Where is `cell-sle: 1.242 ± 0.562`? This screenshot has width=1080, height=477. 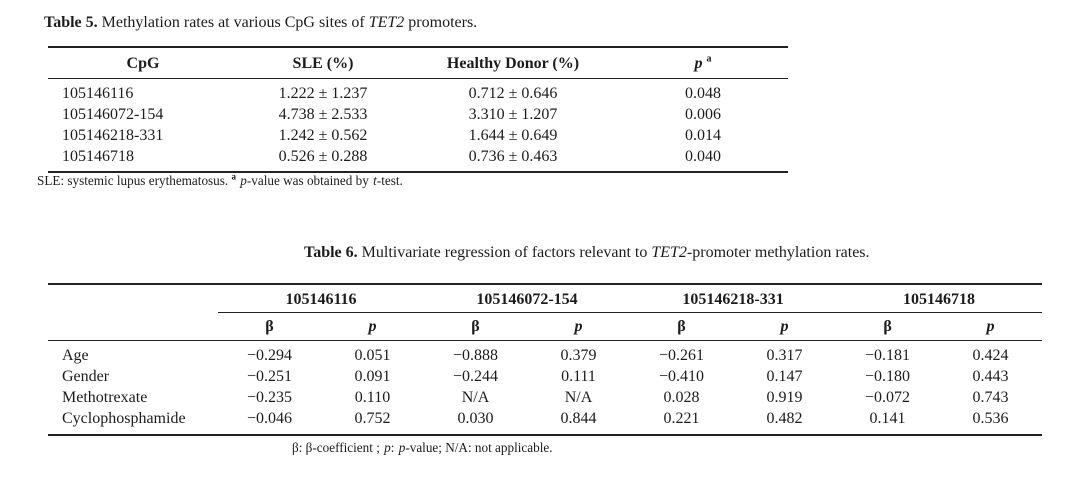
cell-sle: 1.242 ± 0.562 is located at coordinates (323, 135).